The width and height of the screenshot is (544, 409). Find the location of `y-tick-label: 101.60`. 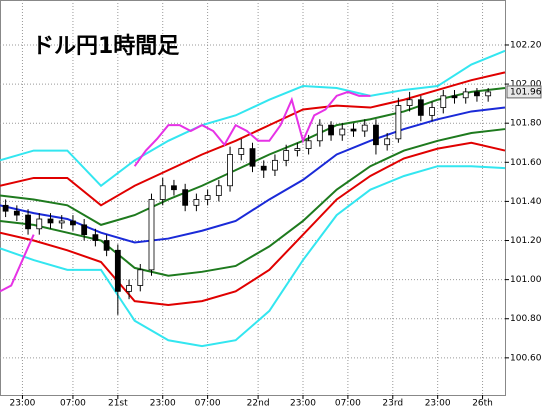

y-tick-label: 101.60 is located at coordinates (526, 163).